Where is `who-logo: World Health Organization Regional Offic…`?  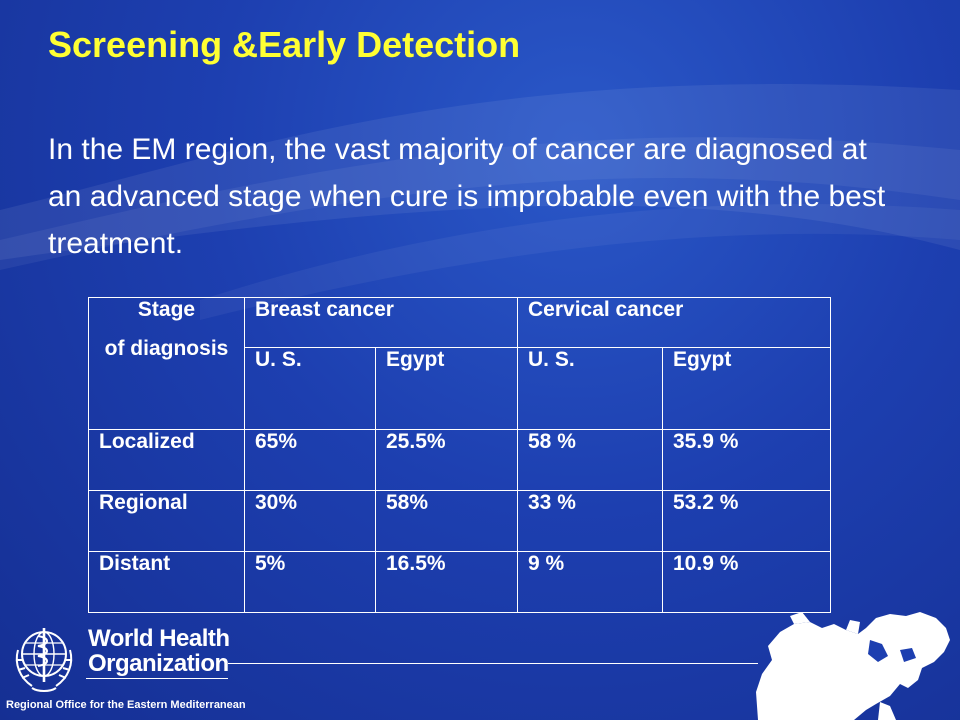 who-logo: World Health Organization Regional Offic… is located at coordinates (123, 668).